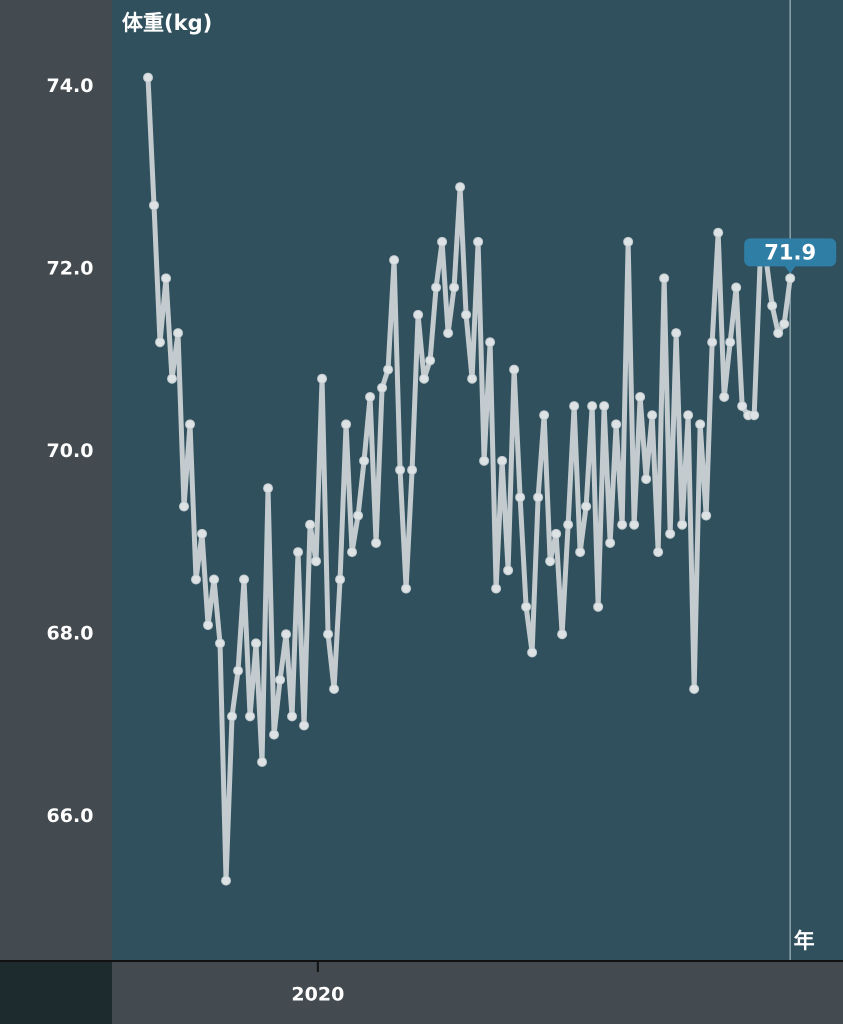 Image resolution: width=843 pixels, height=1024 pixels. What do you see at coordinates (70, 634) in the screenshot?
I see `y-tick-label: 68.0` at bounding box center [70, 634].